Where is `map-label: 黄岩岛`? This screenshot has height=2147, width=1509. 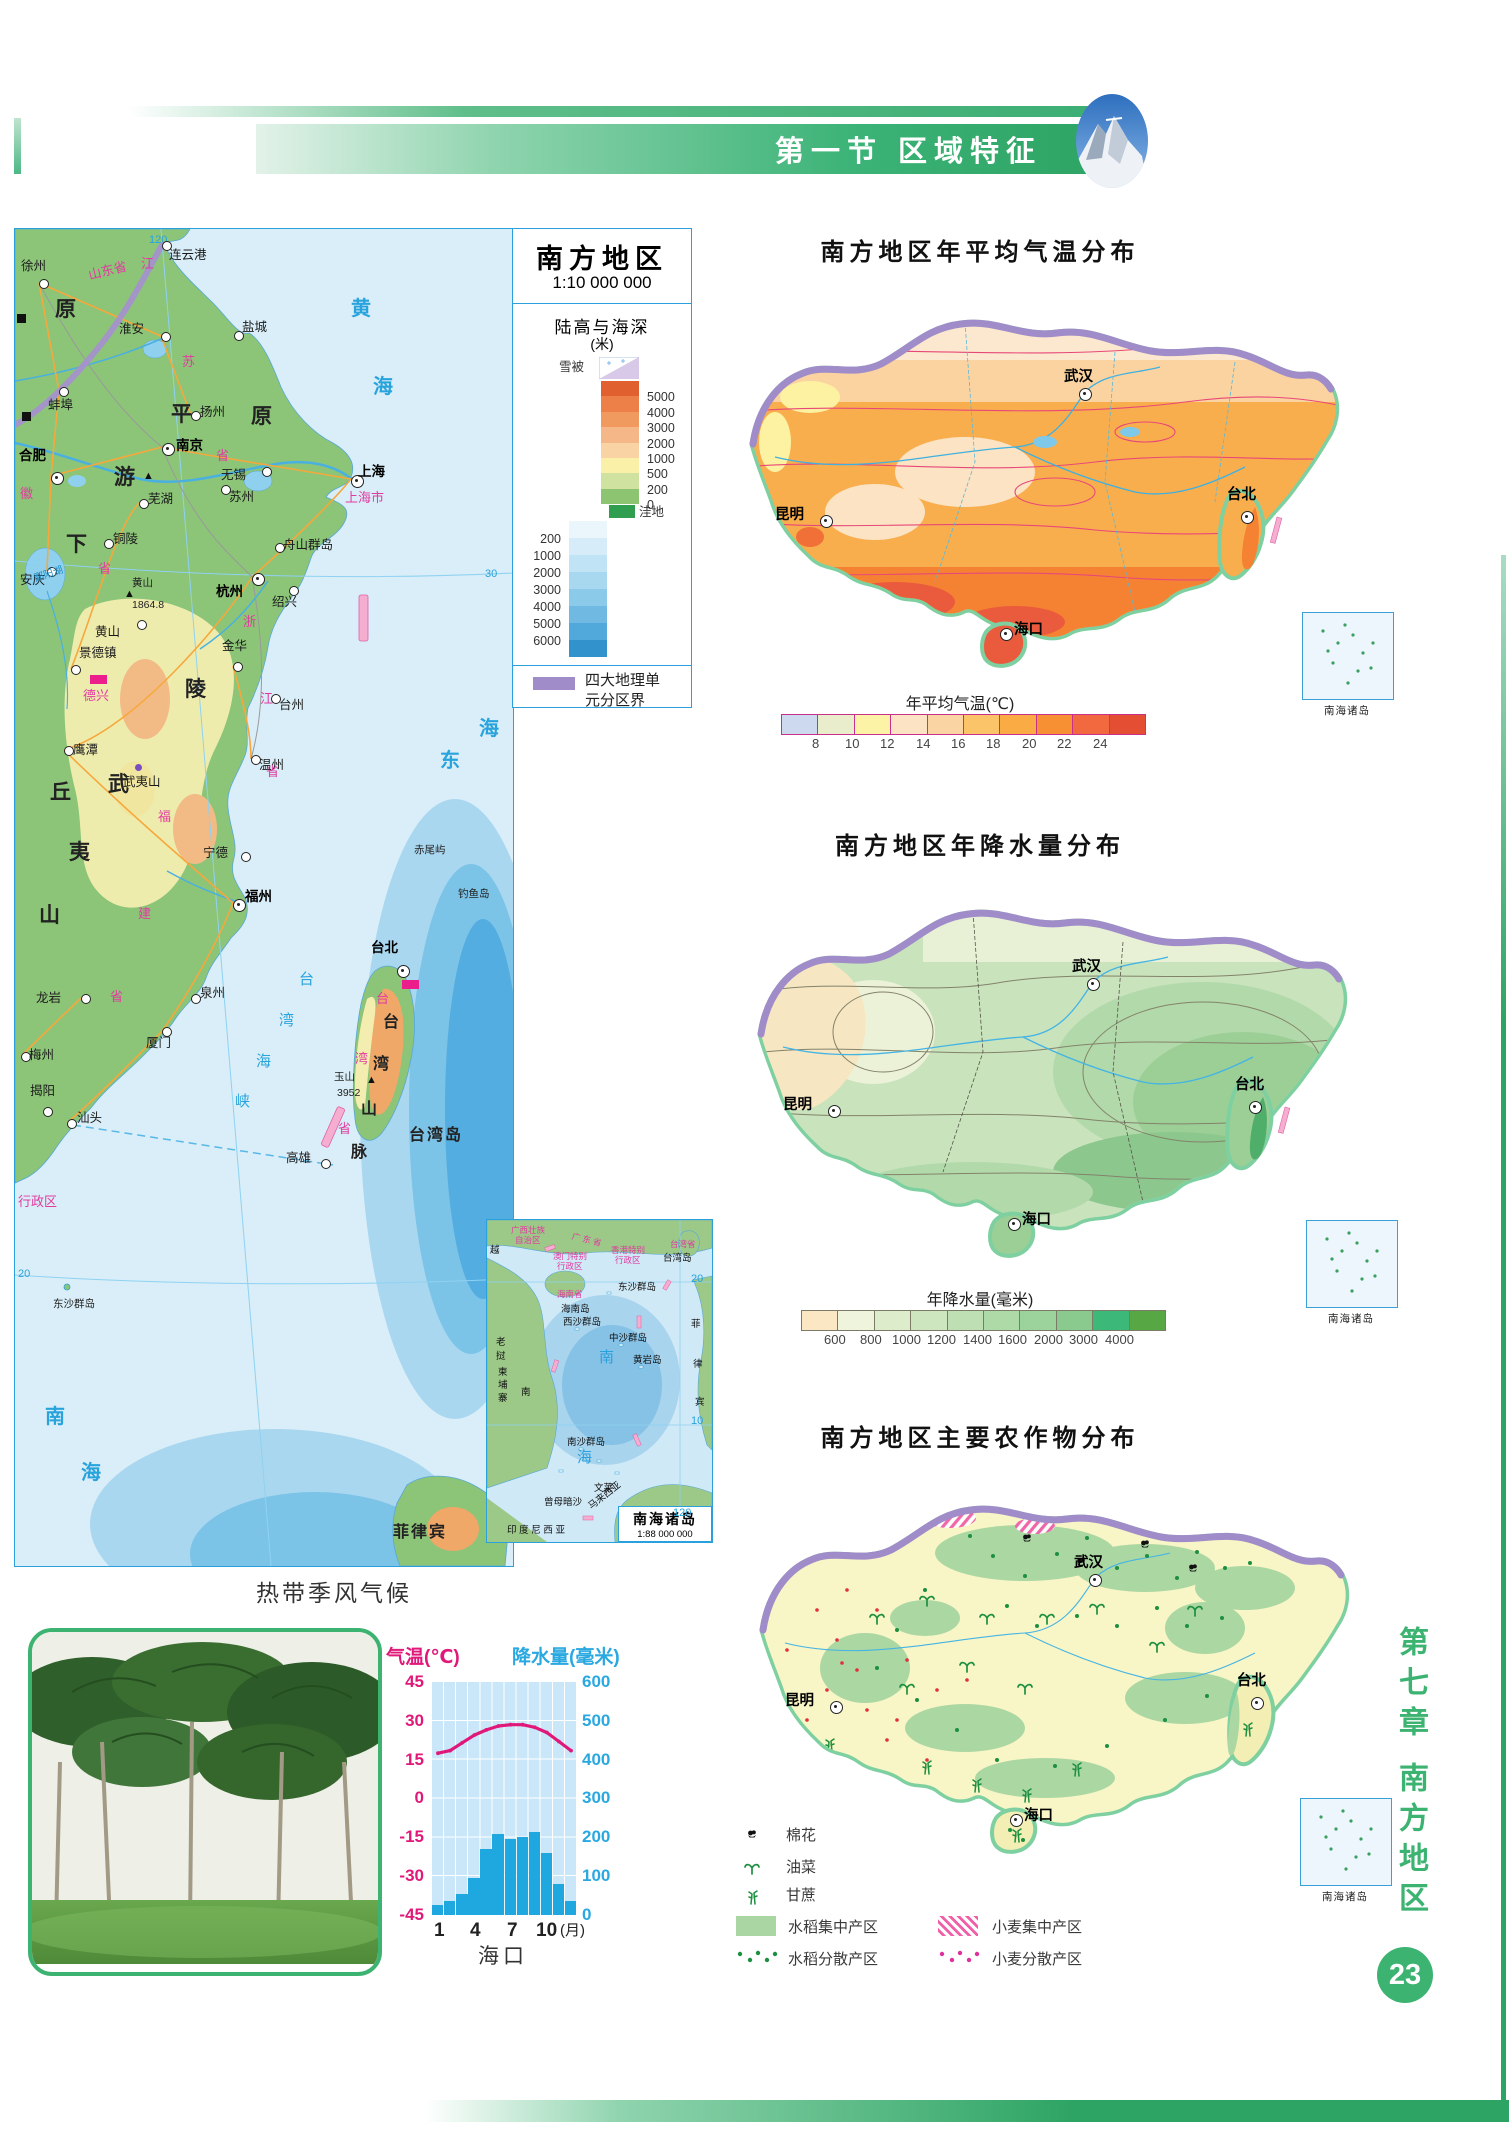
map-label: 黄岩岛 is located at coordinates (647, 1360).